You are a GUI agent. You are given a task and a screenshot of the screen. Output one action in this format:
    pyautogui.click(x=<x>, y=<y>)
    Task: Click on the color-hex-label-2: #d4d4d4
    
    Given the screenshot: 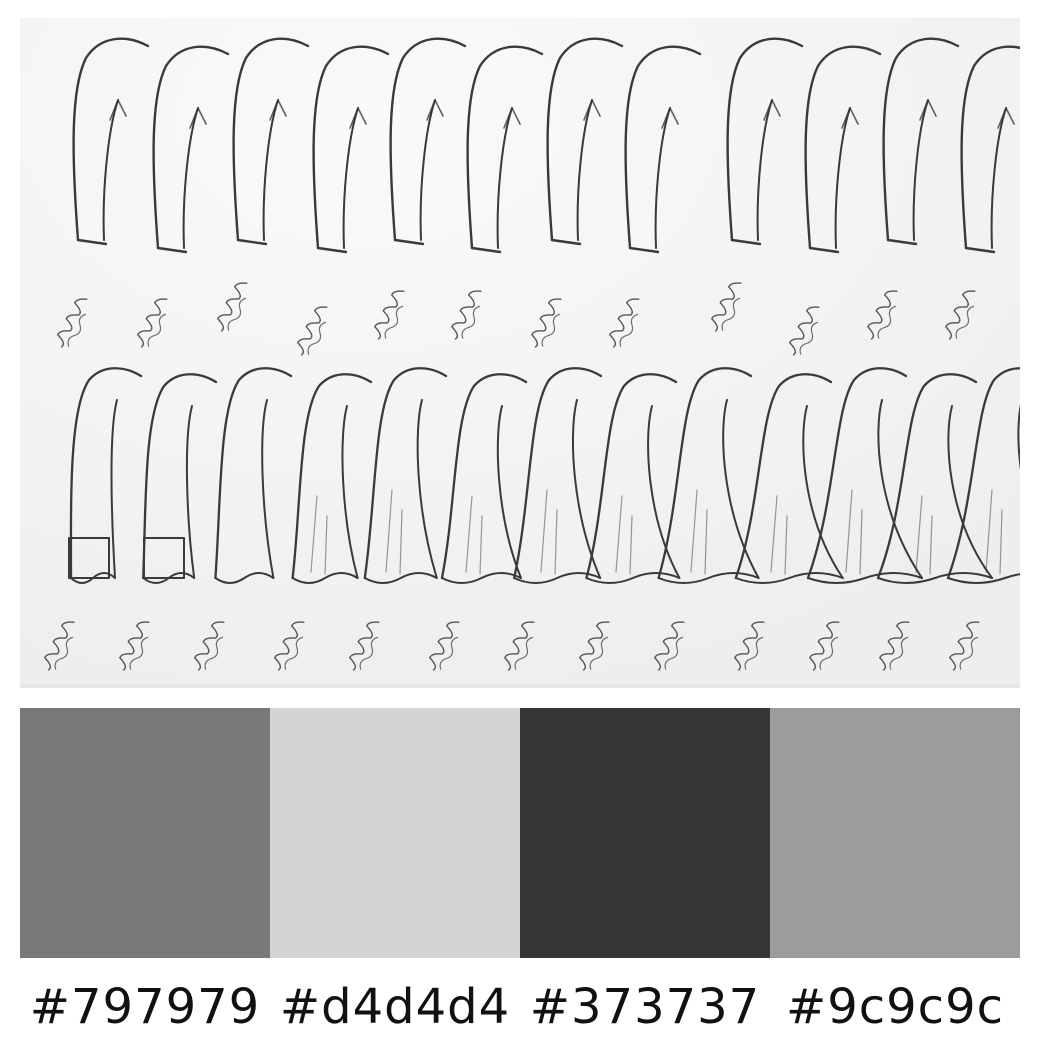 What is the action you would take?
    pyautogui.click(x=395, y=1007)
    